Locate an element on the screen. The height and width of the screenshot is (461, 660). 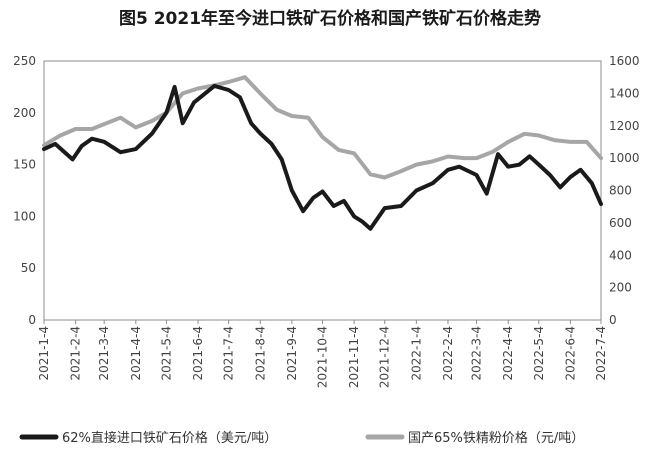
right-tick-label: 1200 is located at coordinates (624, 126).